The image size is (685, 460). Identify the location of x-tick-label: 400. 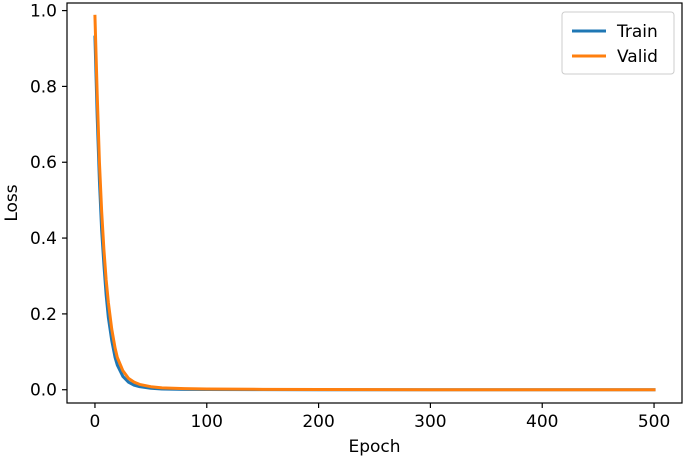
(542, 422).